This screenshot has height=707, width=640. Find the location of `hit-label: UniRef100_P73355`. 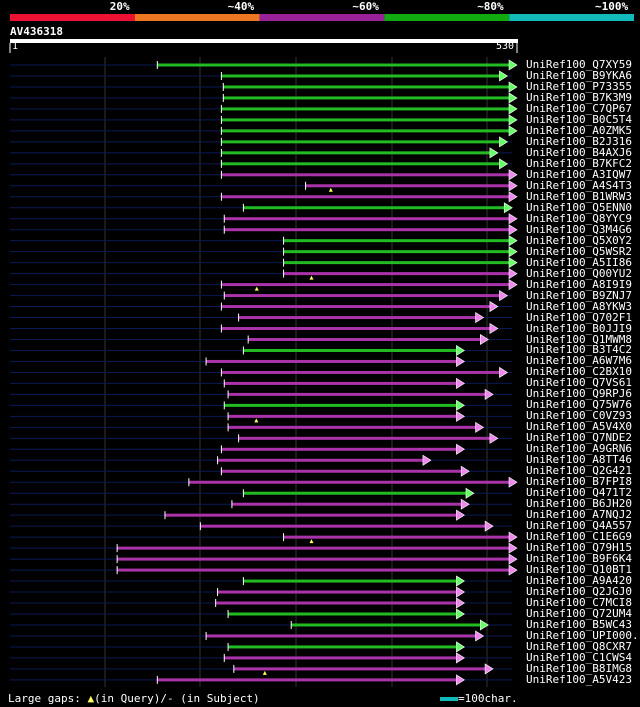

hit-label: UniRef100_P73355 is located at coordinates (579, 86).